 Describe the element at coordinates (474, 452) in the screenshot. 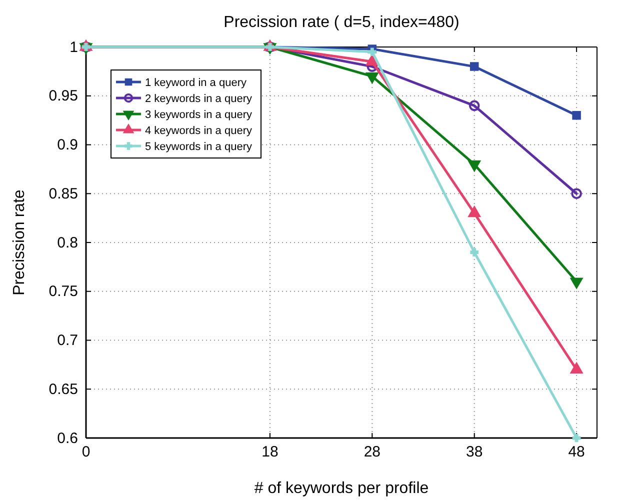

I see `x-tick-label: 38` at that location.